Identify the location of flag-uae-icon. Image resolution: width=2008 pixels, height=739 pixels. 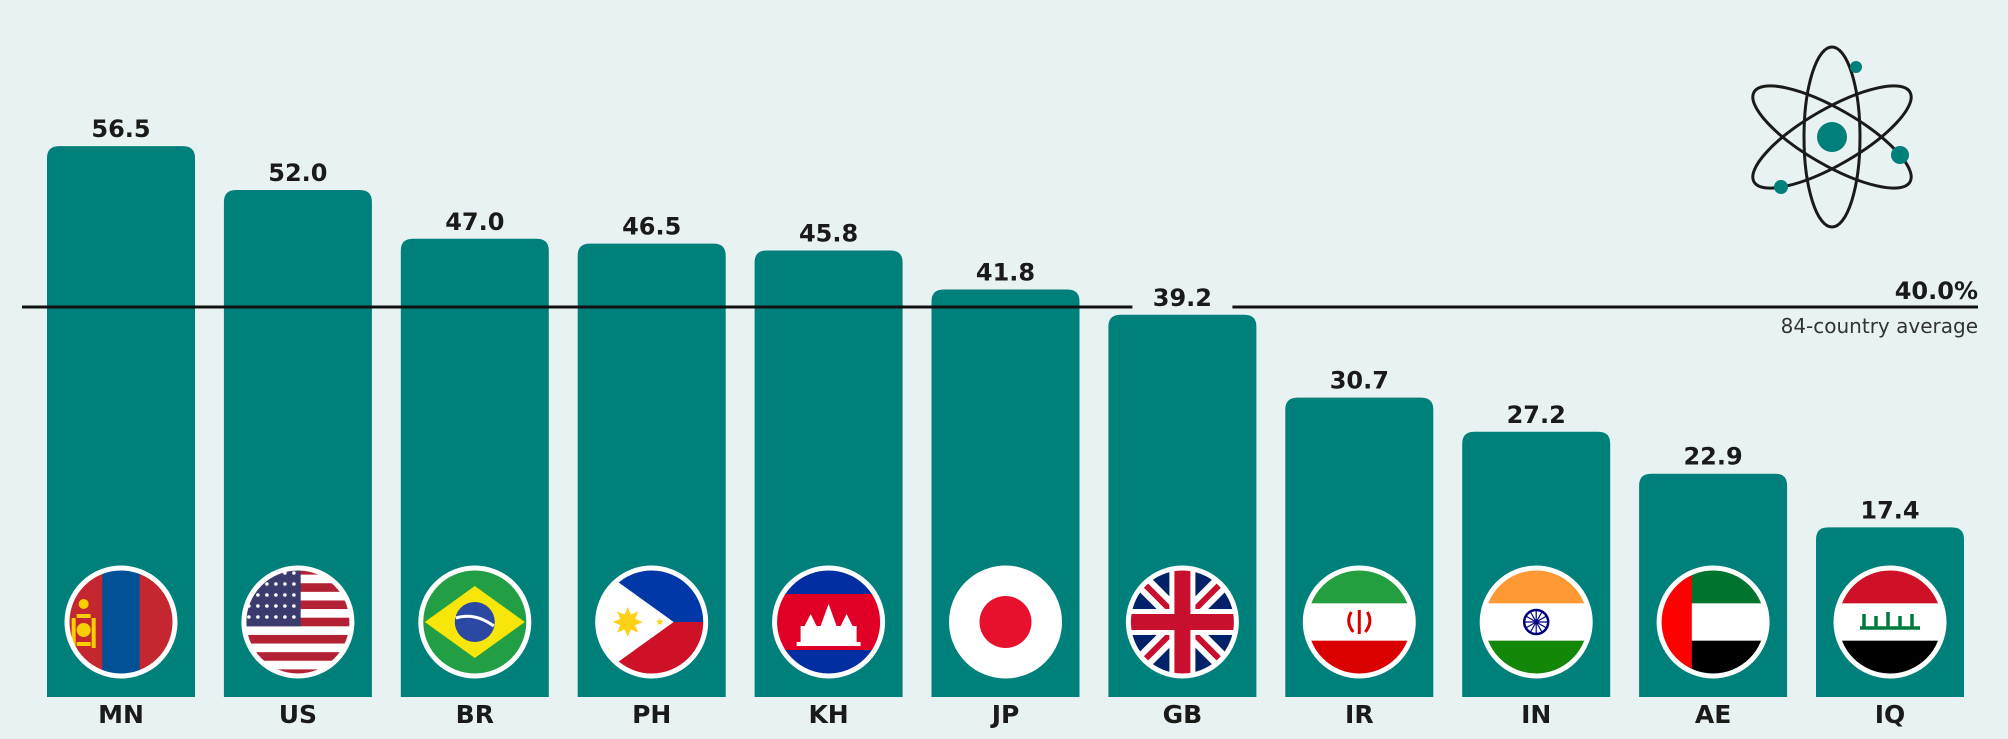
(1713, 622).